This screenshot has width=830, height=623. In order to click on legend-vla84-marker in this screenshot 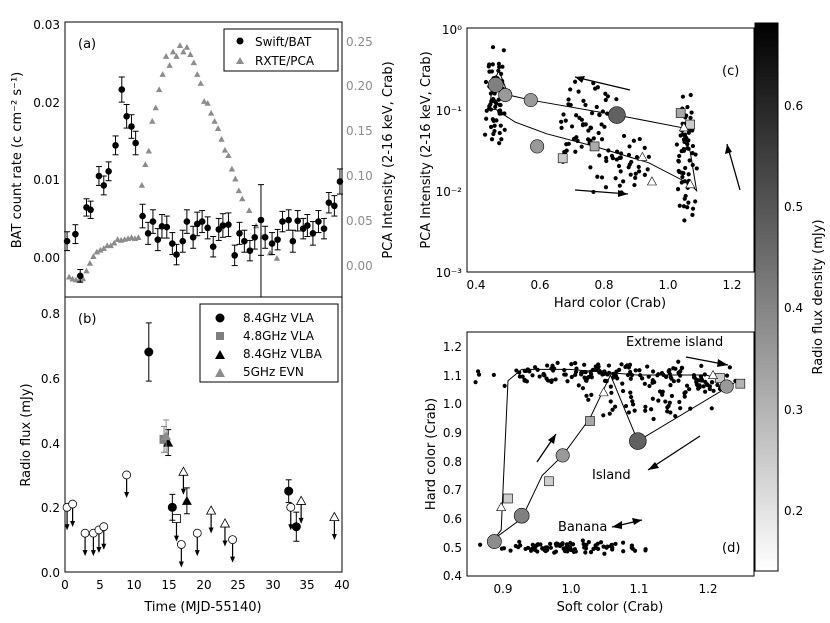, I will do `click(220, 318)`.